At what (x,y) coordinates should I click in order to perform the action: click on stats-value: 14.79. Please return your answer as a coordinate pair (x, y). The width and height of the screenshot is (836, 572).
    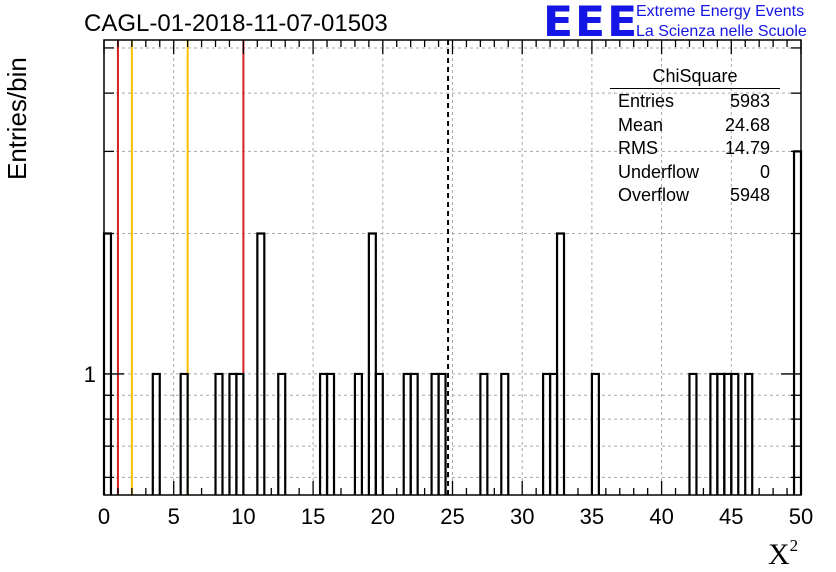
    Looking at the image, I should click on (747, 148).